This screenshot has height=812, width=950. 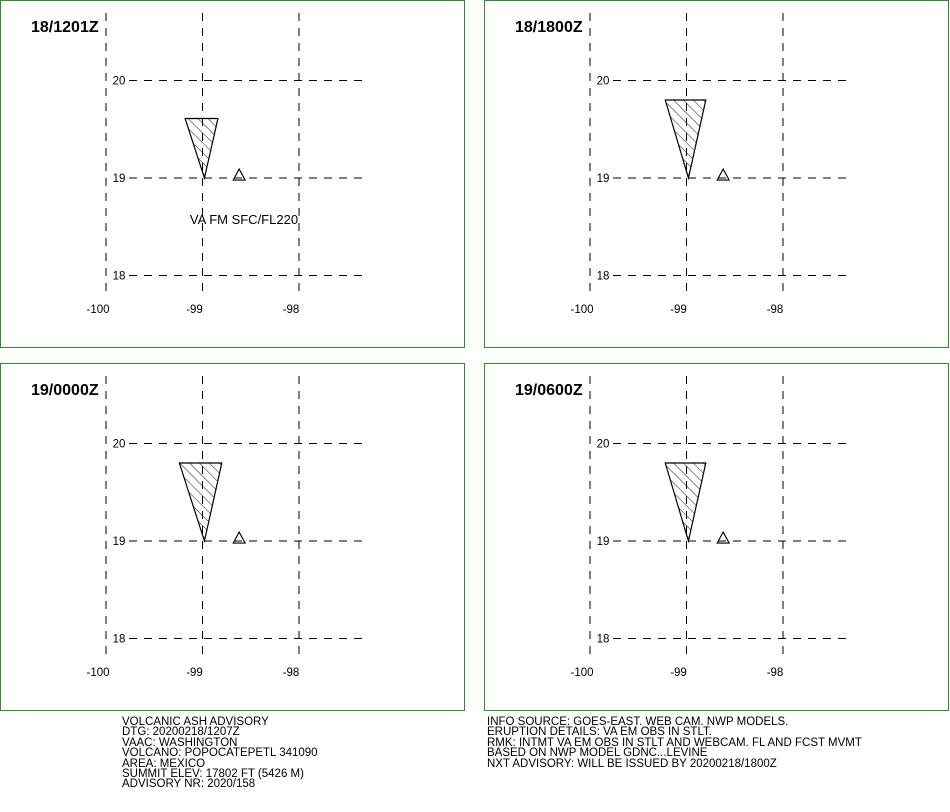 I want to click on ash-map-1: -100 -99 -98 20 19 18 VA FM SFC/FL220, so click(x=224, y=164).